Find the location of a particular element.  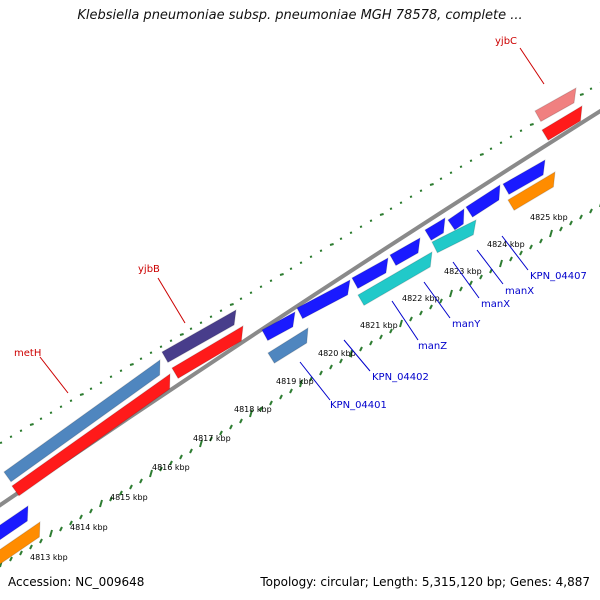

scale-label: 4820 kbp is located at coordinates (337, 353).